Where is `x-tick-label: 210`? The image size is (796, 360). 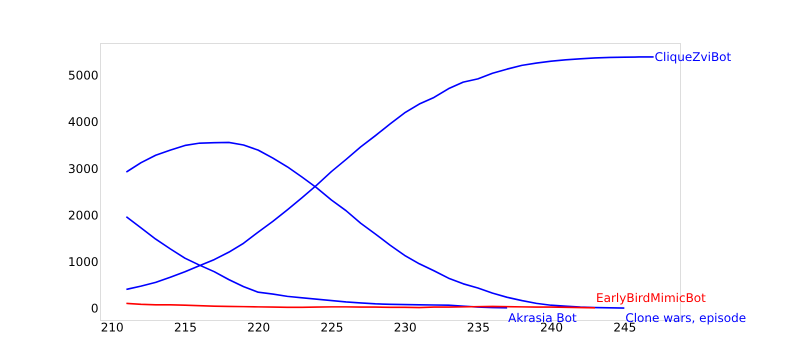
x-tick-label: 210 is located at coordinates (112, 327).